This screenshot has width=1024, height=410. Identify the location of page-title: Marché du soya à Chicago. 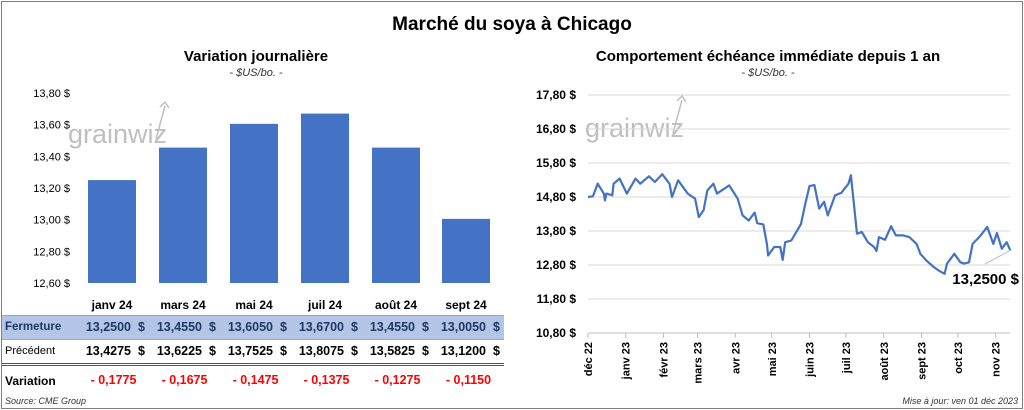
(512, 24).